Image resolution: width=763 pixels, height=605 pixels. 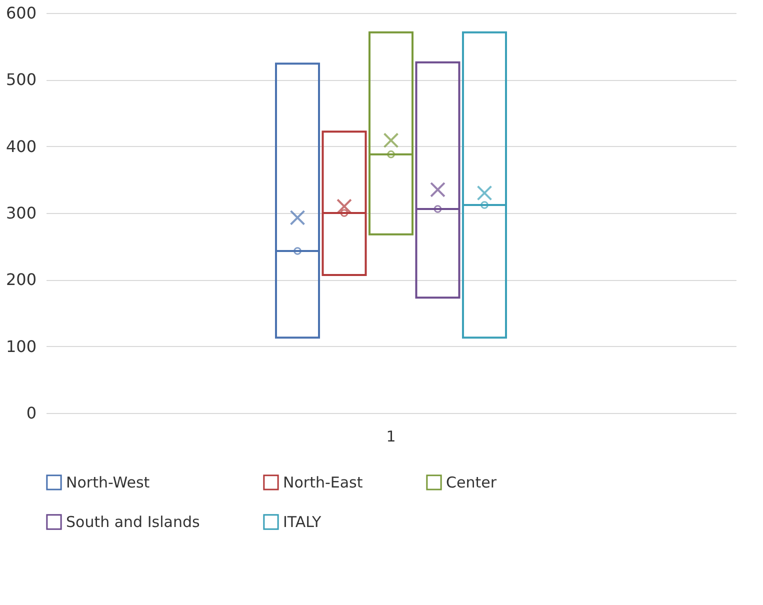 What do you see at coordinates (108, 482) in the screenshot?
I see `legend-label: North-West` at bounding box center [108, 482].